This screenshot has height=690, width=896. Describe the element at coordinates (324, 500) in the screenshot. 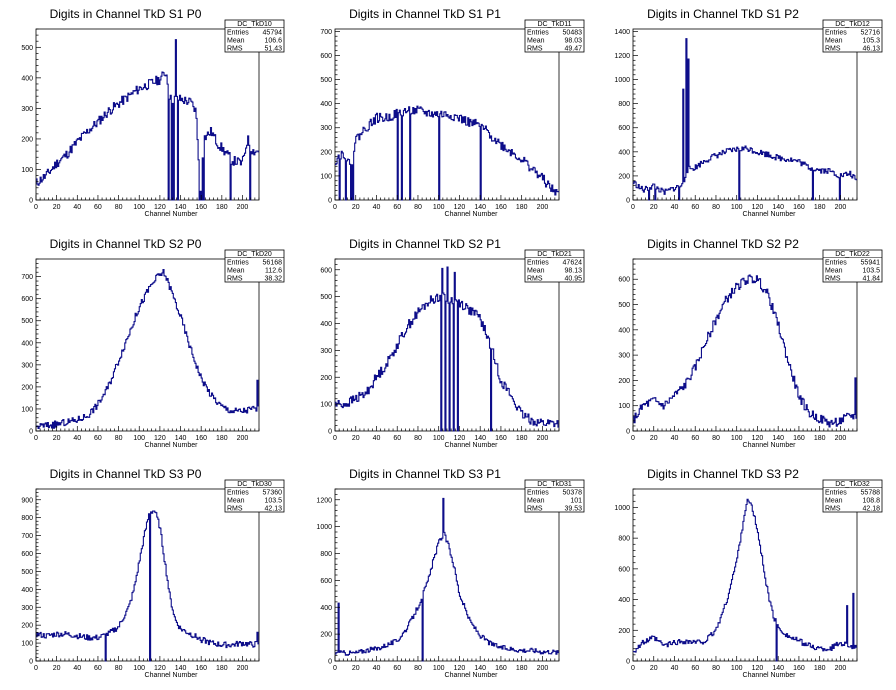

I see `y-tick-label: 1200` at that location.